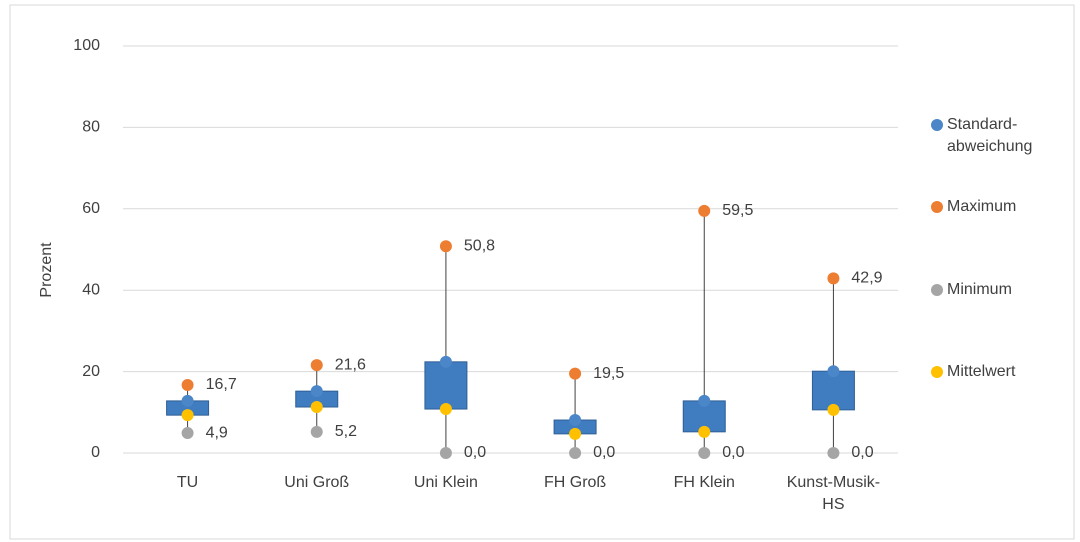 Image resolution: width=1080 pixels, height=542 pixels. What do you see at coordinates (46, 270) in the screenshot?
I see `y-axis-title: Prozent` at bounding box center [46, 270].